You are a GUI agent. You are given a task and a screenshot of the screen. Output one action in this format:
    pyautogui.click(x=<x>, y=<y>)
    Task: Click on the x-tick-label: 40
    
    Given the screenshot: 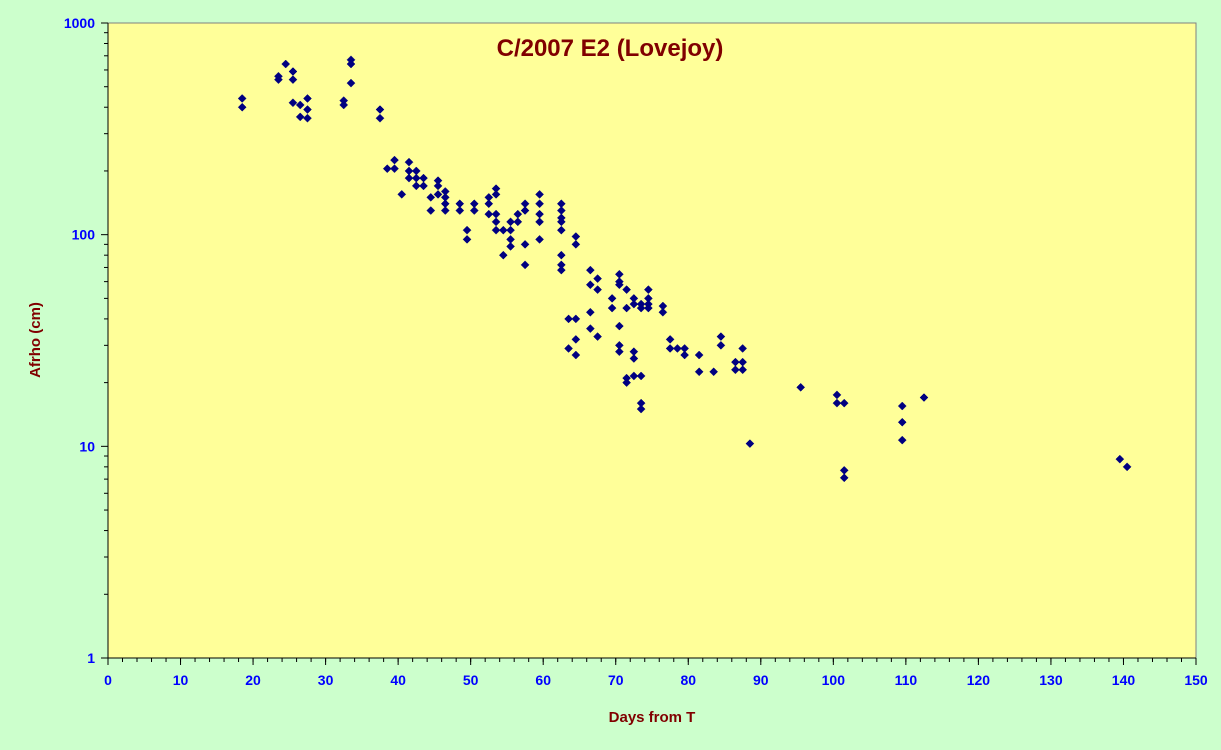 What is the action you would take?
    pyautogui.click(x=398, y=680)
    